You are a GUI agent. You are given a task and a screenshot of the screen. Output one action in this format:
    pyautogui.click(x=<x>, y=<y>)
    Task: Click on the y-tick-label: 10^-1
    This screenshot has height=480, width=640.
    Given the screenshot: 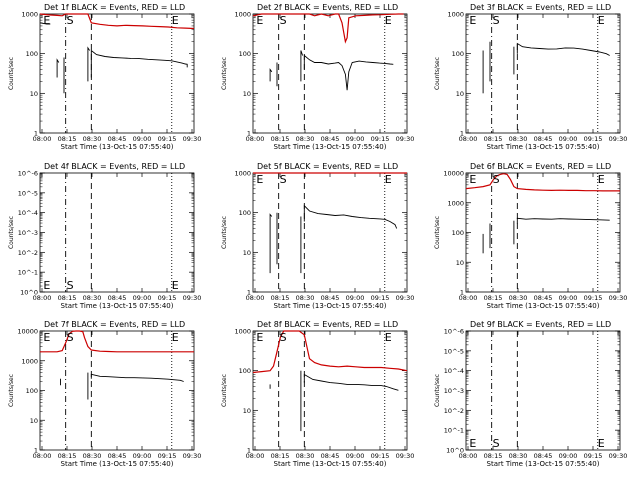 What is the action you would take?
    pyautogui.click(x=454, y=431)
    